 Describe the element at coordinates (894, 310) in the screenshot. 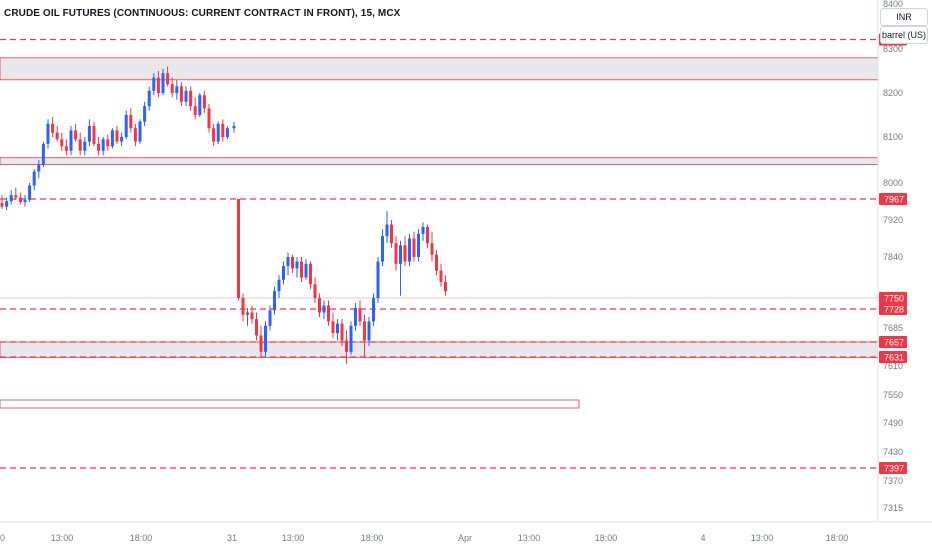

I see `price-label: 7728` at that location.